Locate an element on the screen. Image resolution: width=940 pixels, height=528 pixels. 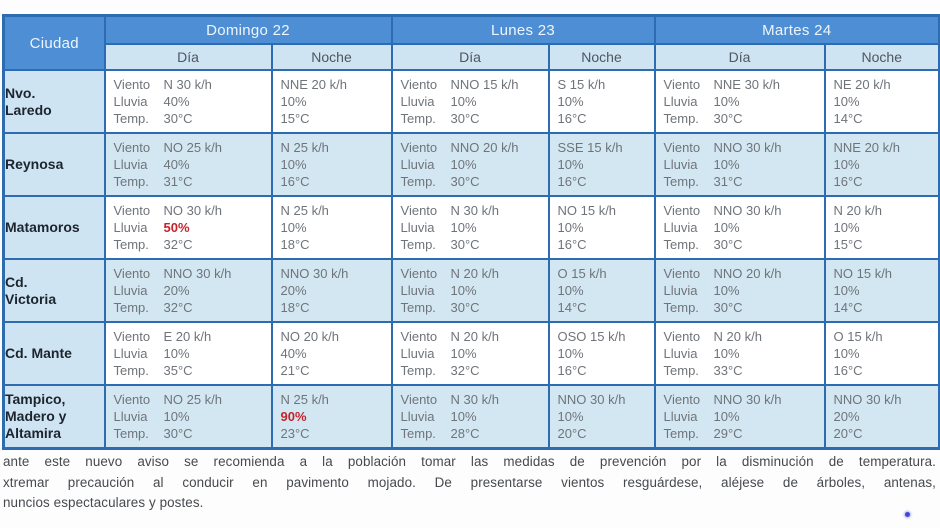
viento-line: NNO 30 k/h is located at coordinates (885, 399).